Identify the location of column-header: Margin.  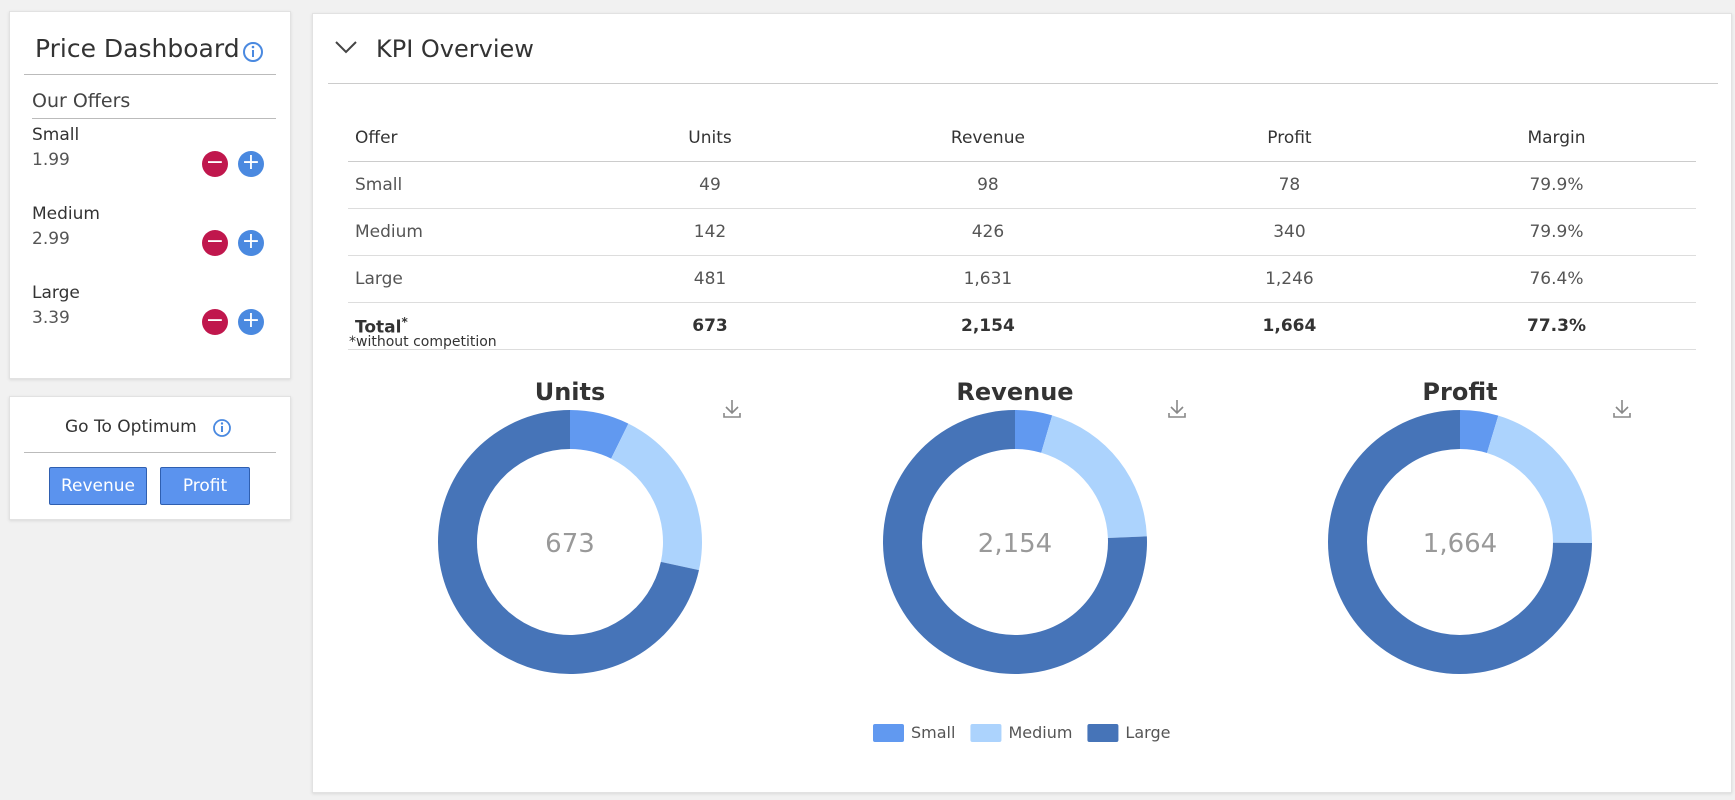
(1556, 138).